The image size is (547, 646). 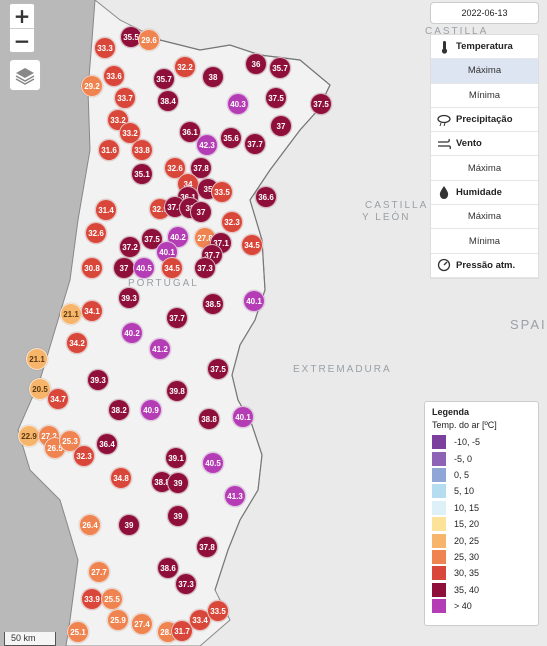 What do you see at coordinates (119, 410) in the screenshot?
I see `station-marker: 38.2` at bounding box center [119, 410].